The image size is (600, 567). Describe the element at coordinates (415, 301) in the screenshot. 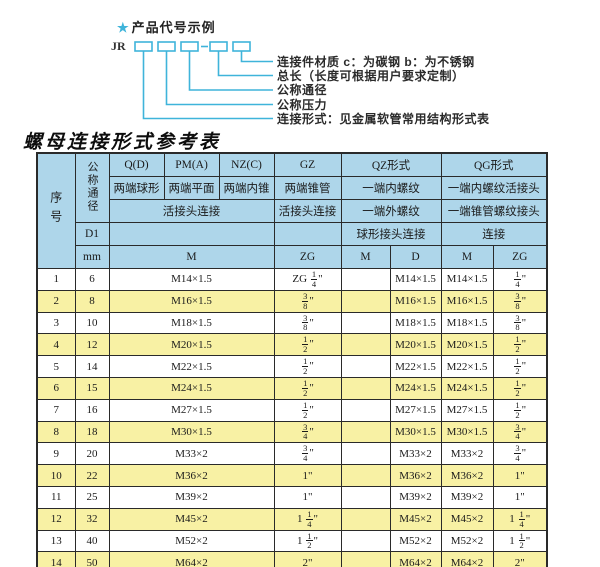

I see `cell-qz-d: M16×1.5` at that location.